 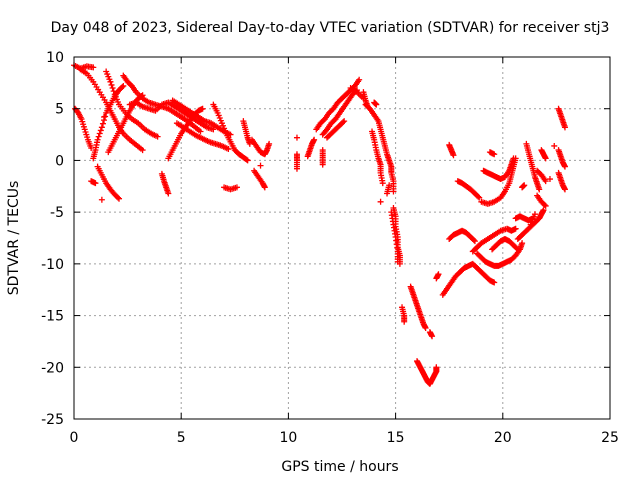 What do you see at coordinates (59, 161) in the screenshot?
I see `y-tick-label: 0` at bounding box center [59, 161].